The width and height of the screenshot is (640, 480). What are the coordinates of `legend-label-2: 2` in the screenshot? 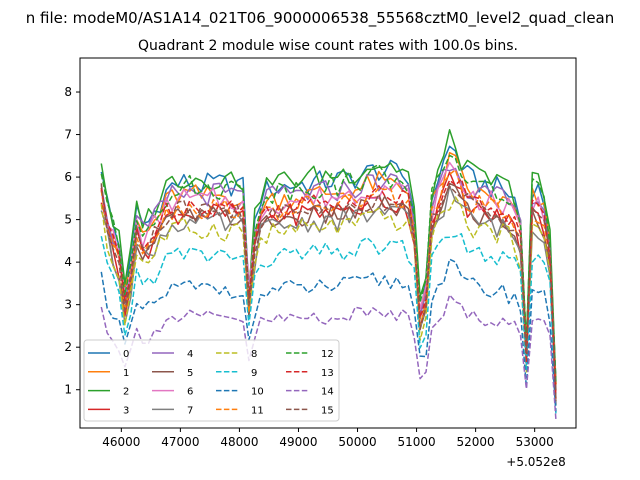 It's located at (126, 392).